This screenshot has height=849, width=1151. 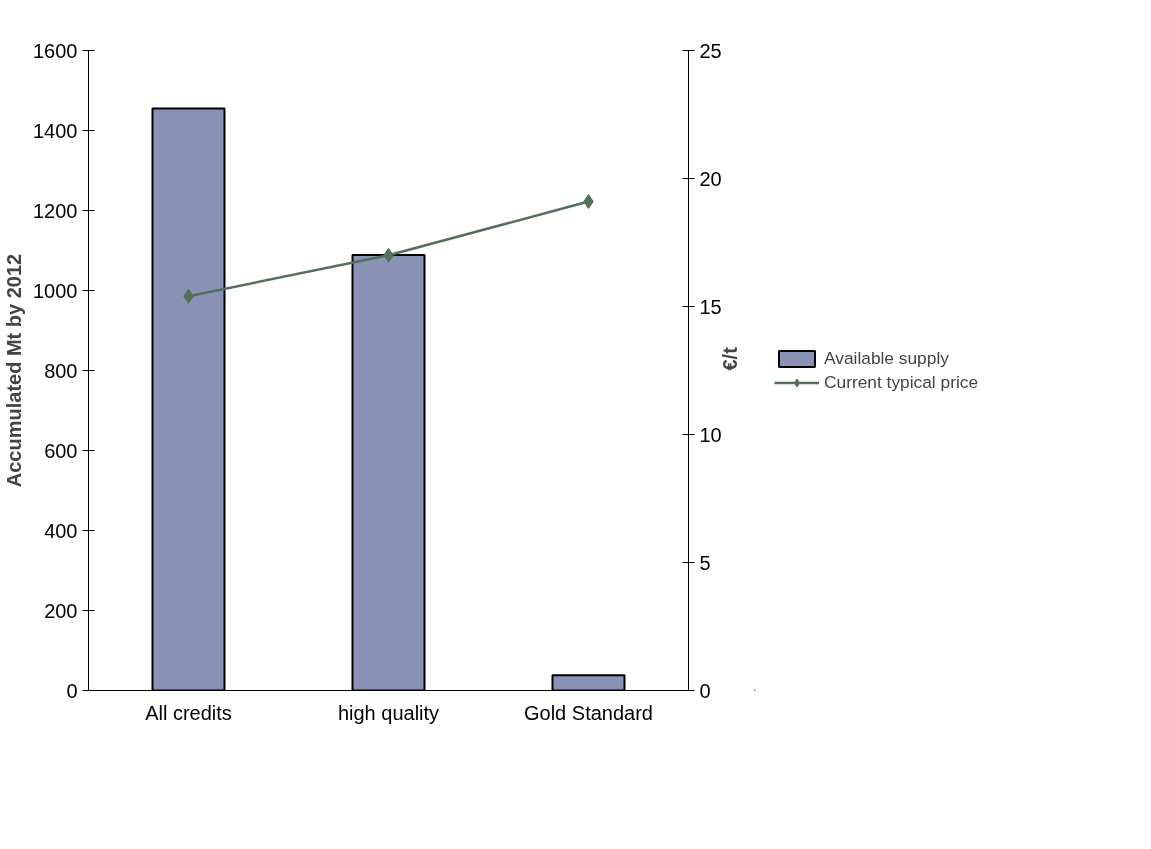 What do you see at coordinates (710, 50) in the screenshot?
I see `y2-tick-label: 25` at bounding box center [710, 50].